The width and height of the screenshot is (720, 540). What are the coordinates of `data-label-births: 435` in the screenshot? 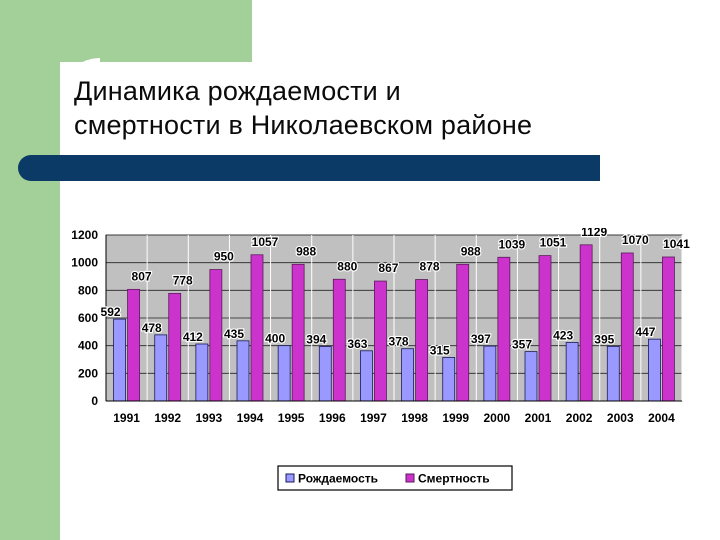 It's located at (234, 334).